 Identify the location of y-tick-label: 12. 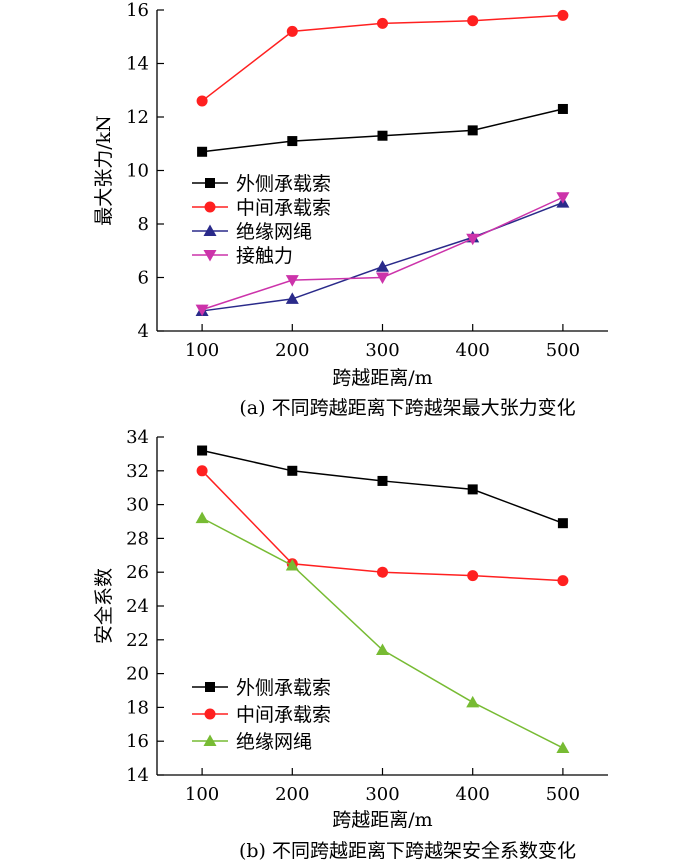
(137, 117).